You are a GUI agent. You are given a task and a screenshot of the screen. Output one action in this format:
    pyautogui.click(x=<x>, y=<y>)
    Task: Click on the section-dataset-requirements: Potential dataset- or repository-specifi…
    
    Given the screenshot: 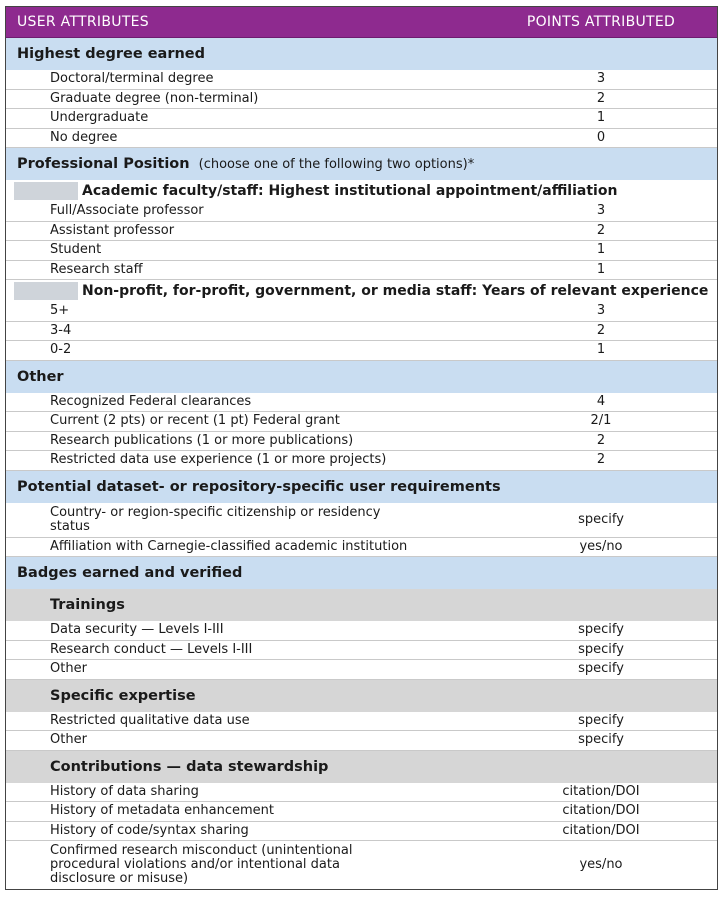 What is the action you would take?
    pyautogui.click(x=361, y=486)
    